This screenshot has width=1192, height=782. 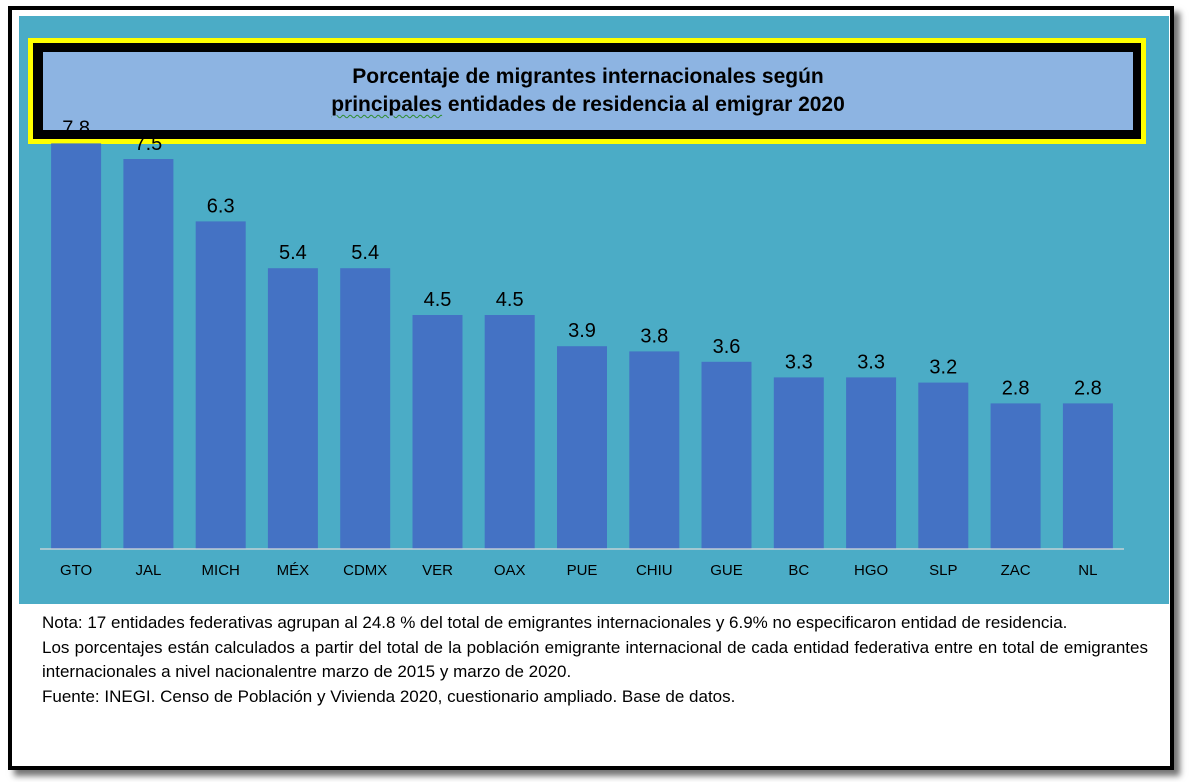 What do you see at coordinates (221, 206) in the screenshot?
I see `data-label: 6.3` at bounding box center [221, 206].